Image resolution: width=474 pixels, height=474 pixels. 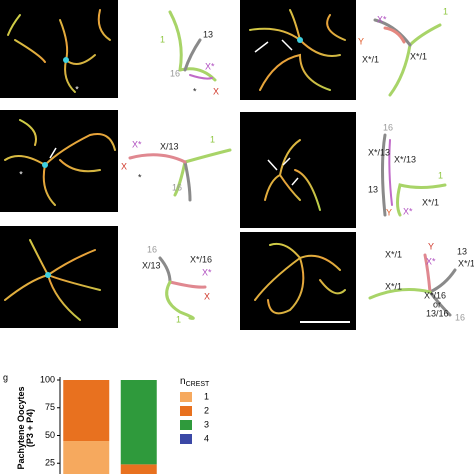 I want to click on legend-label: 2, so click(x=206, y=410).